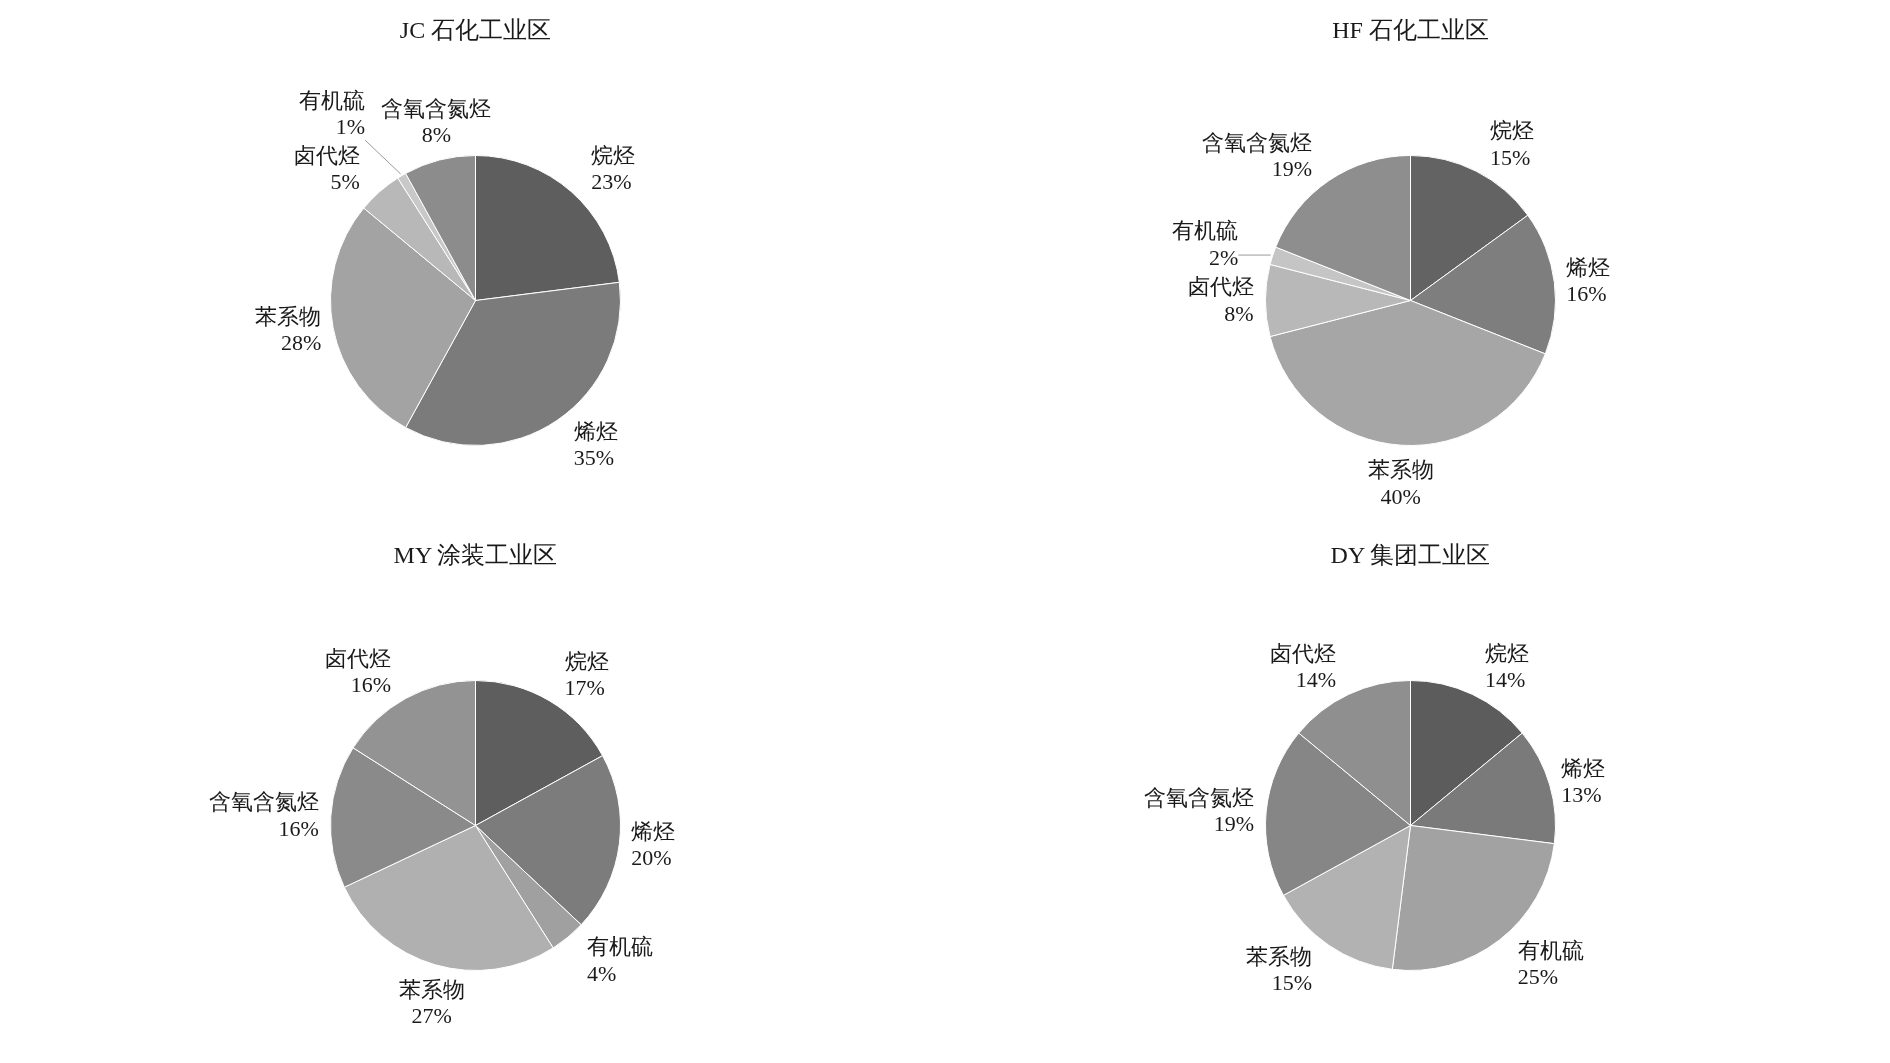  Describe the element at coordinates (475, 555) in the screenshot. I see `chart-title: MY 涂装工业区` at that location.